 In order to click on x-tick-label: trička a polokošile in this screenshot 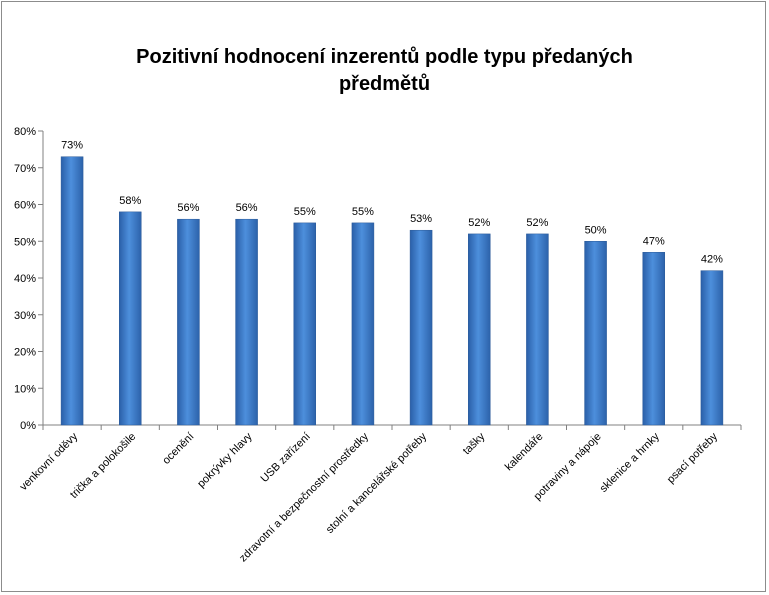, I will do `click(103, 466)`.